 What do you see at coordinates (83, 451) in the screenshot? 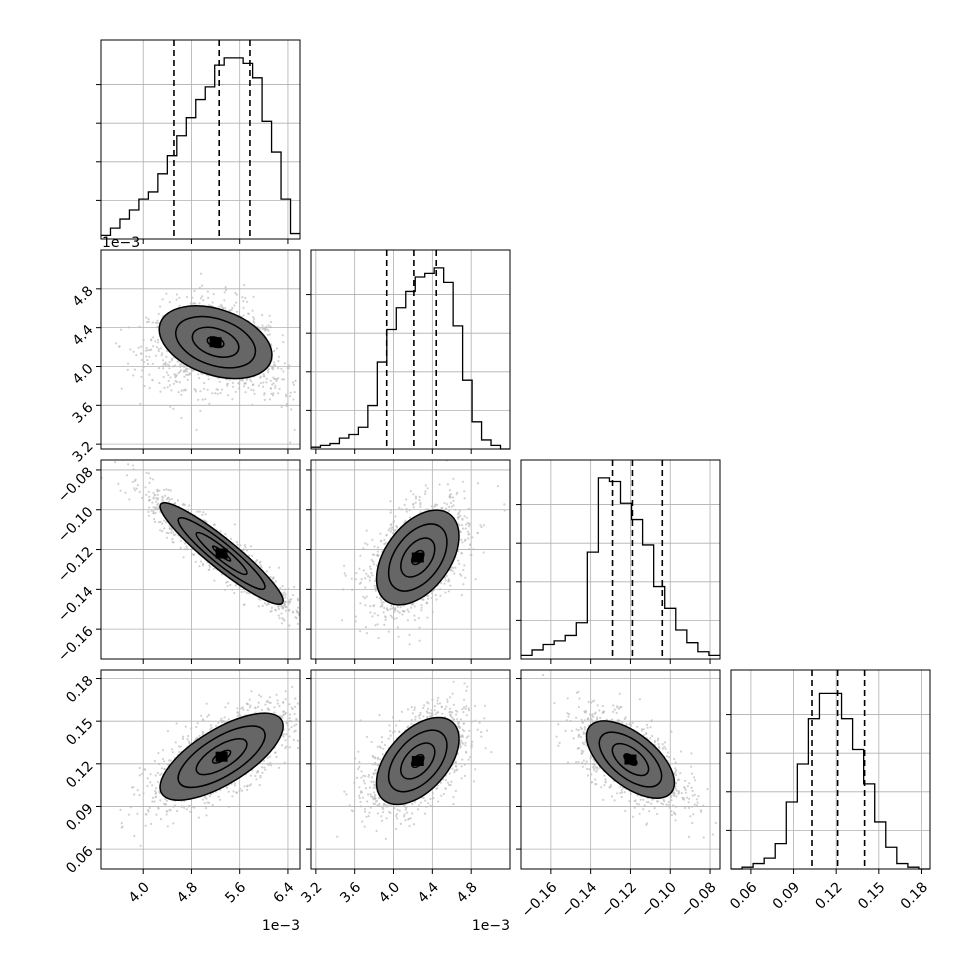
I see `y-tick-label: 3.2` at bounding box center [83, 451].